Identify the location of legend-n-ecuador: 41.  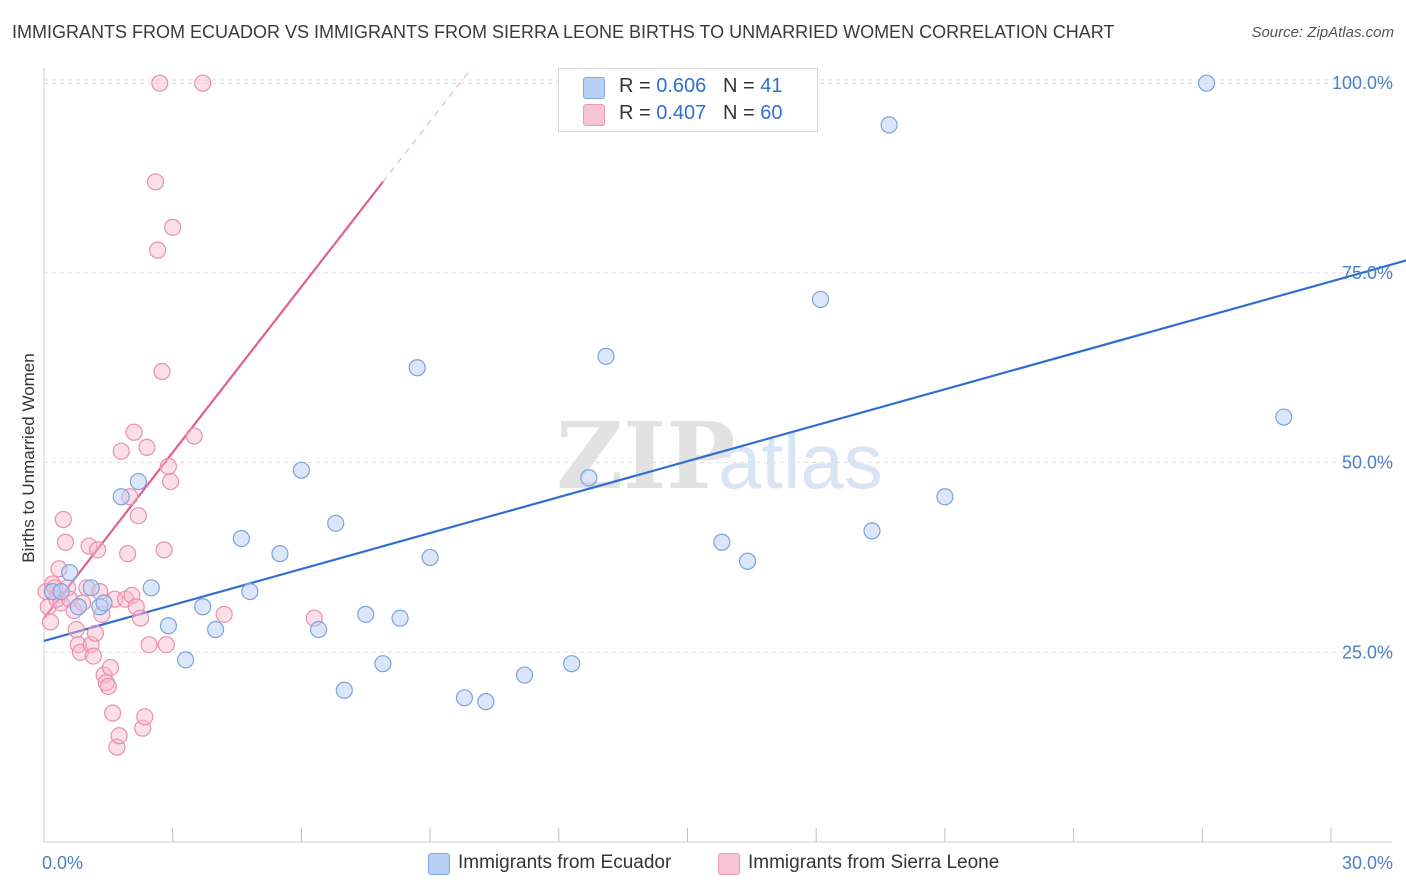
(771, 86).